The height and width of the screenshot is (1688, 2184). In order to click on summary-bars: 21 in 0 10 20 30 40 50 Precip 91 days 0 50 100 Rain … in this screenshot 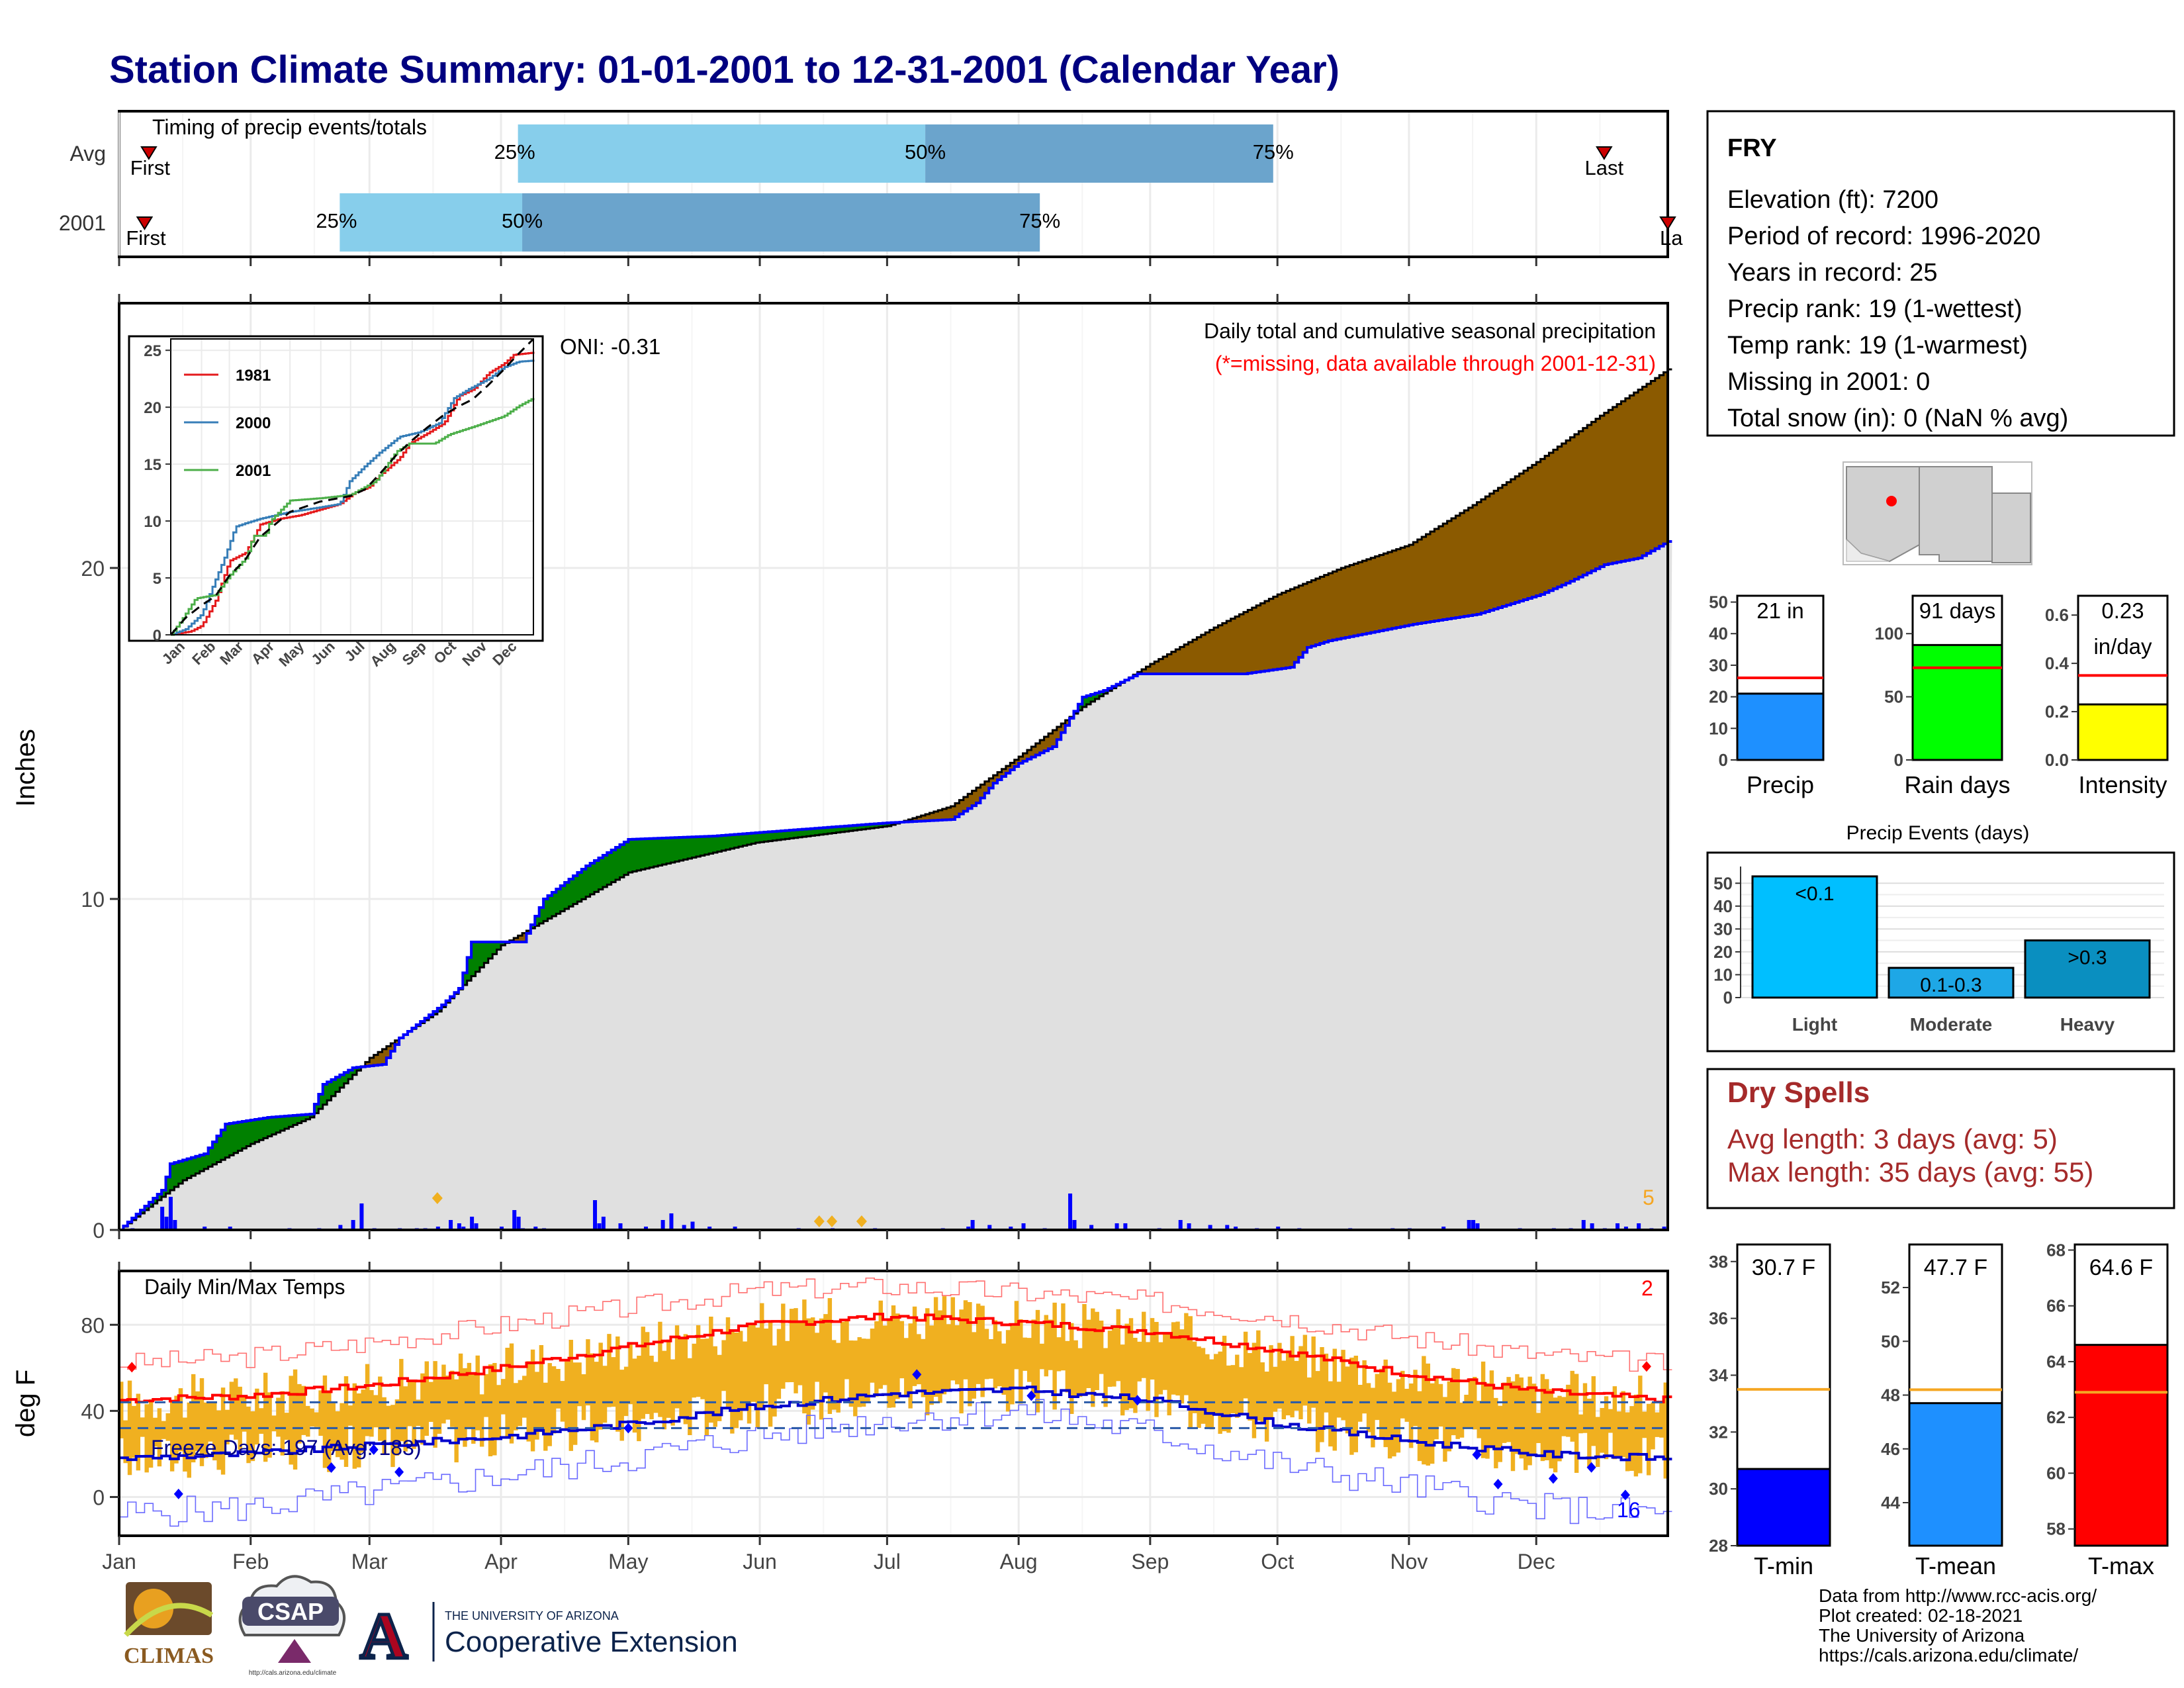, I will do `click(1939, 695)`.